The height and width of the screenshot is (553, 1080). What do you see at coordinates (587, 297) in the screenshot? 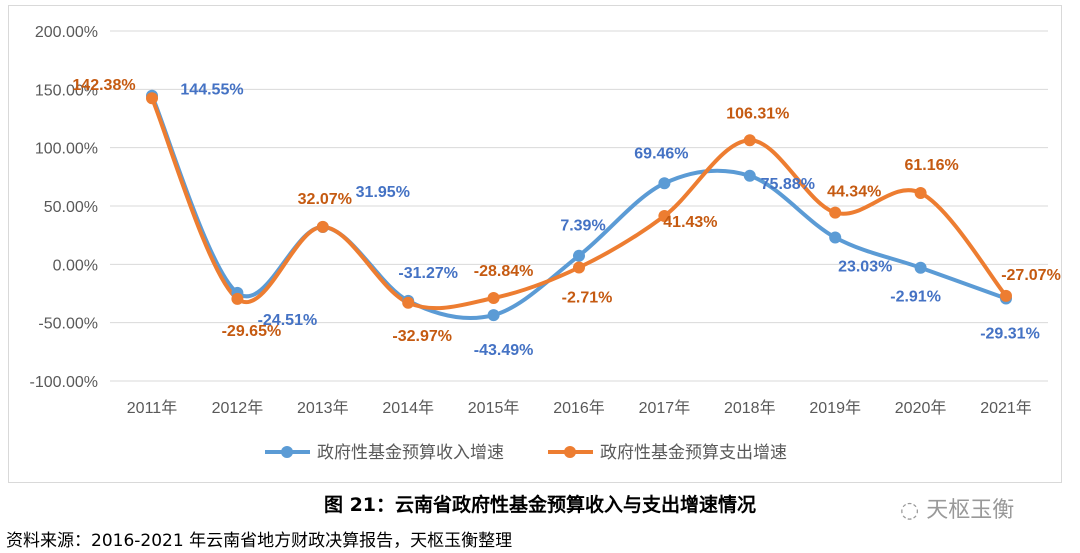
I see `data-label: -2.71%` at bounding box center [587, 297].